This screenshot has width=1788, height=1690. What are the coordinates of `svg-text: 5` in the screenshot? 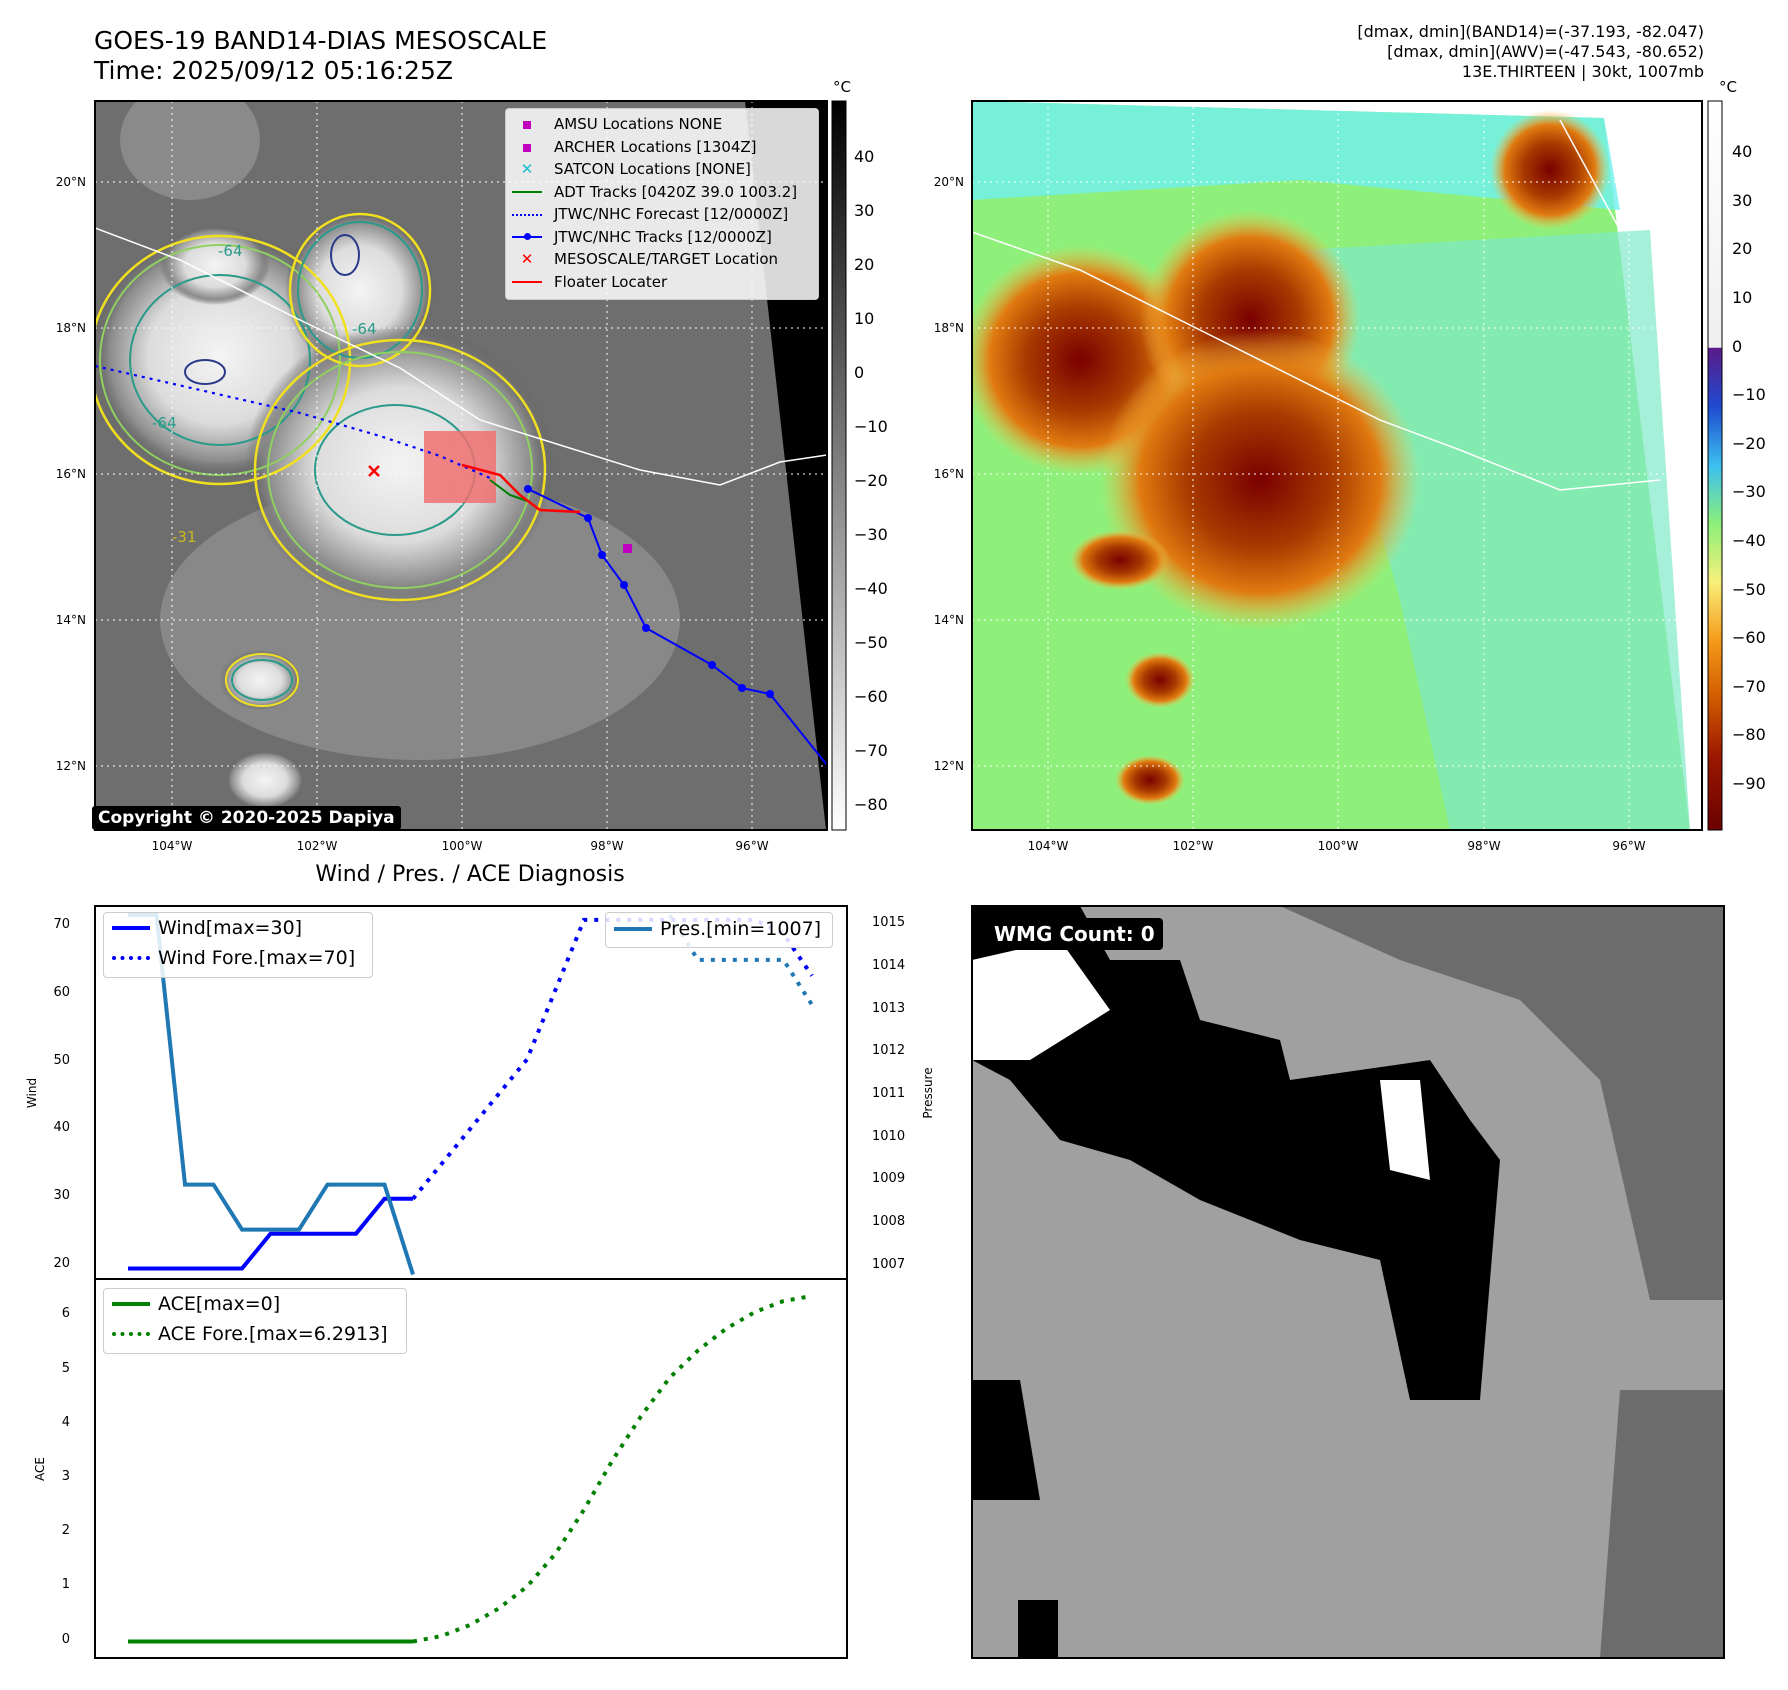 It's located at (66, 1368).